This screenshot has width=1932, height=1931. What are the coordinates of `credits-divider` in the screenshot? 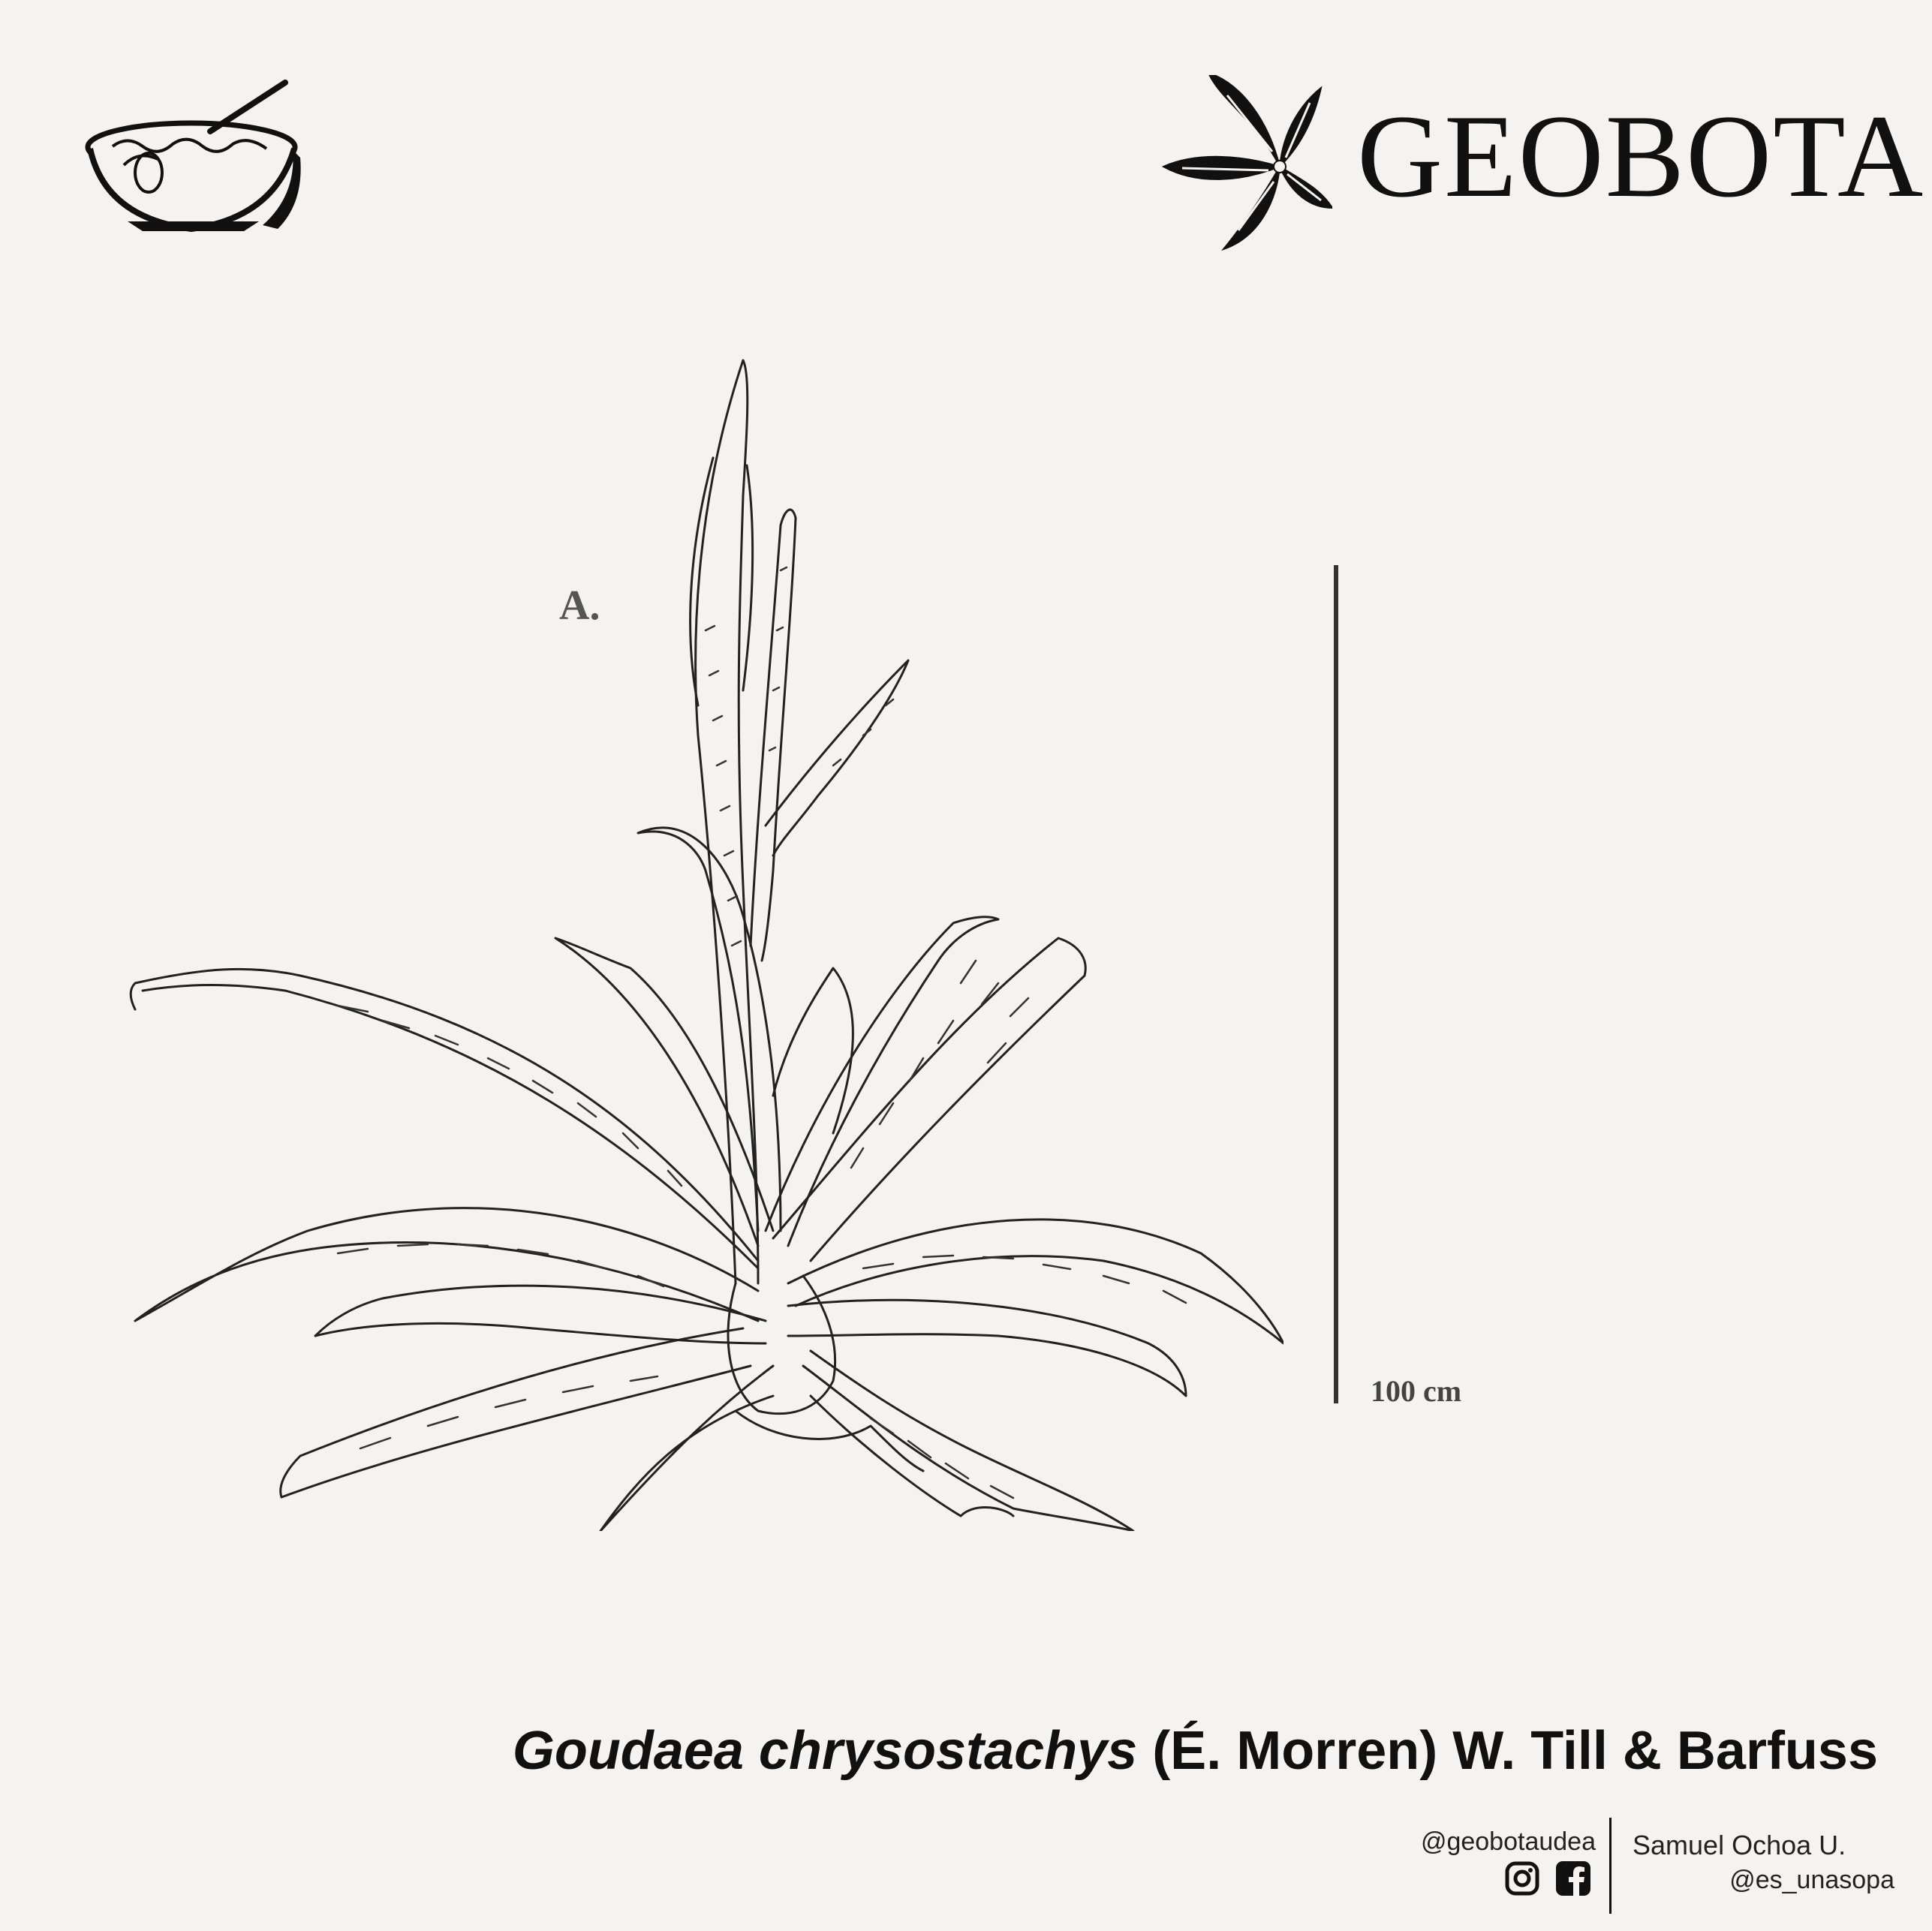 It's located at (1611, 1866).